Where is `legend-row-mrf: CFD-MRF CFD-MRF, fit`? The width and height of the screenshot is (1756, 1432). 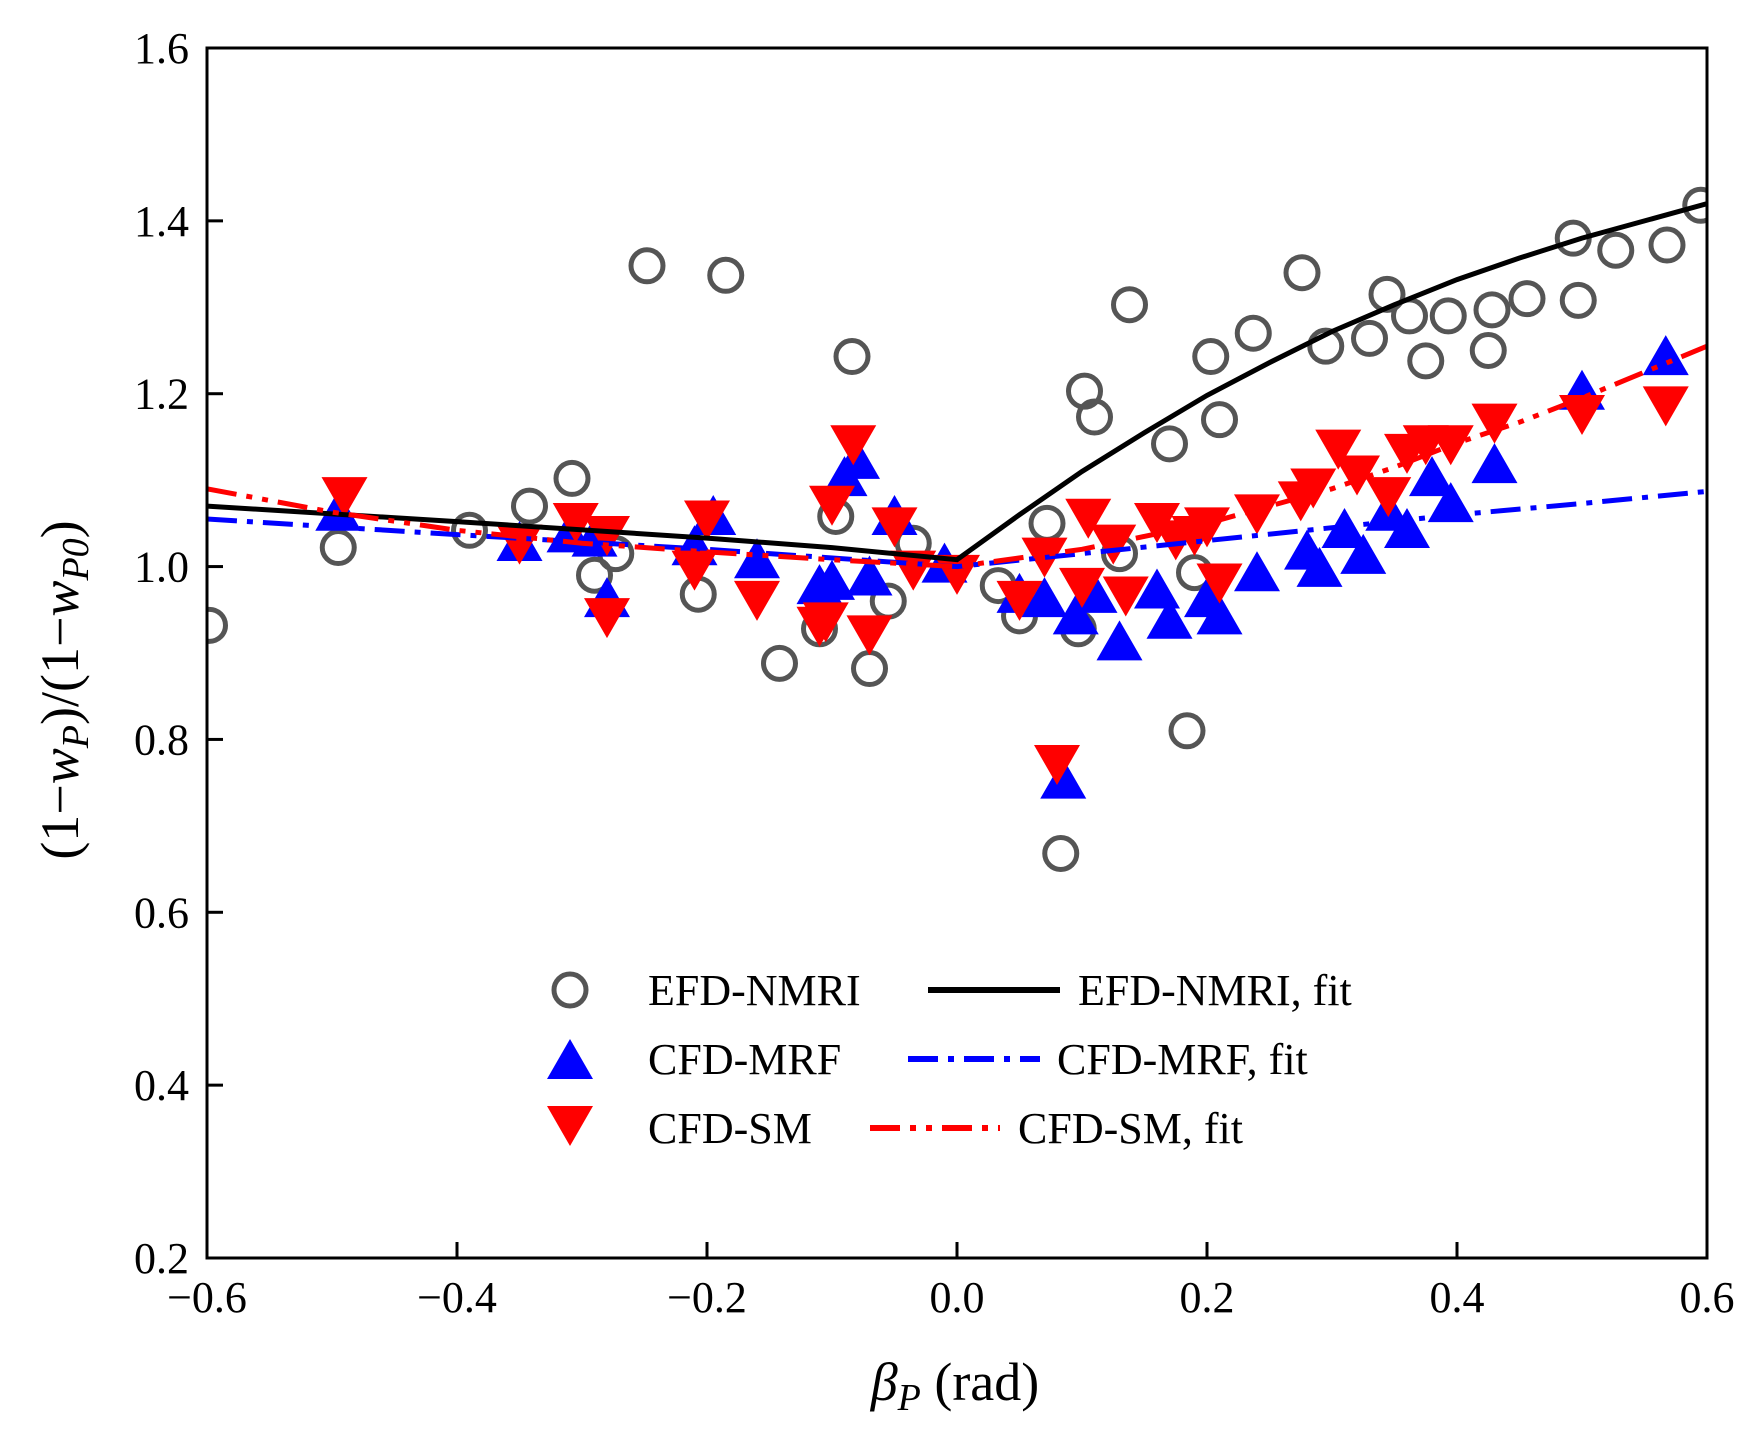
legend-row-mrf: CFD-MRF CFD-MRF, fit is located at coordinates (927, 1059).